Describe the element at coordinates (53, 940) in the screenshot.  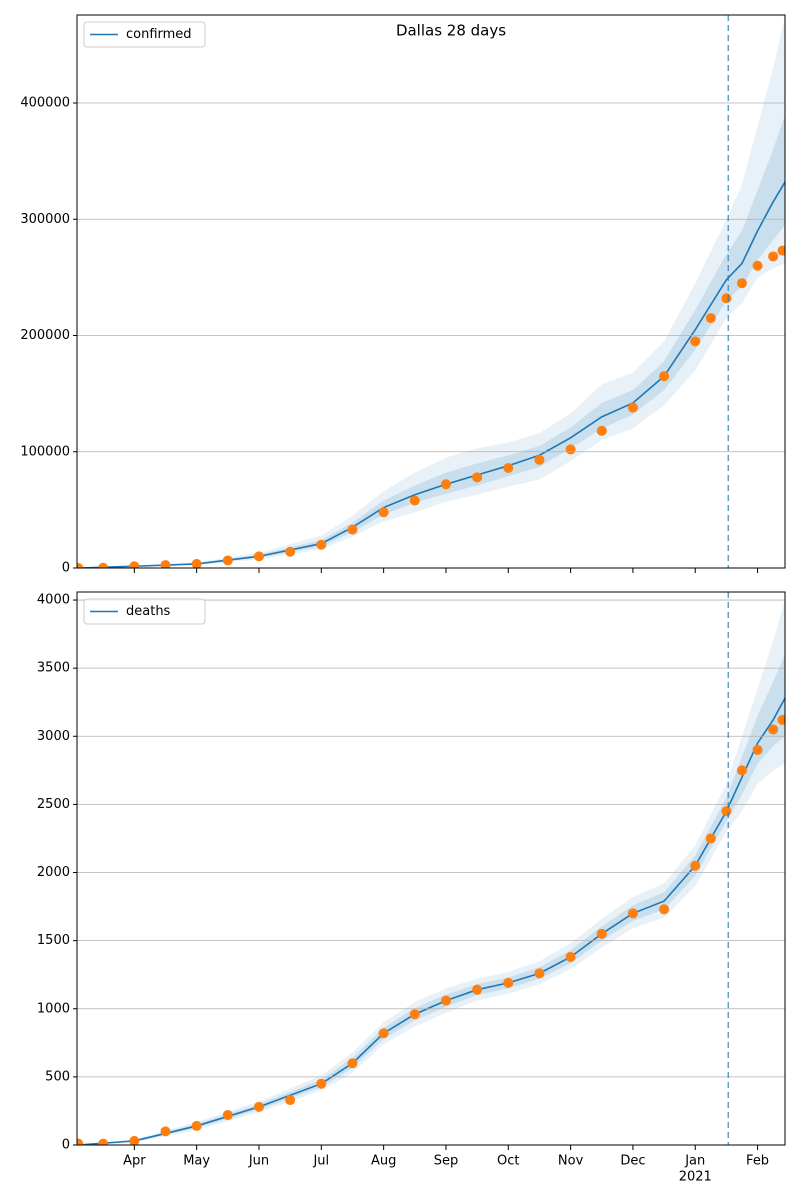
I see `y-tick-label: 1500` at that location.